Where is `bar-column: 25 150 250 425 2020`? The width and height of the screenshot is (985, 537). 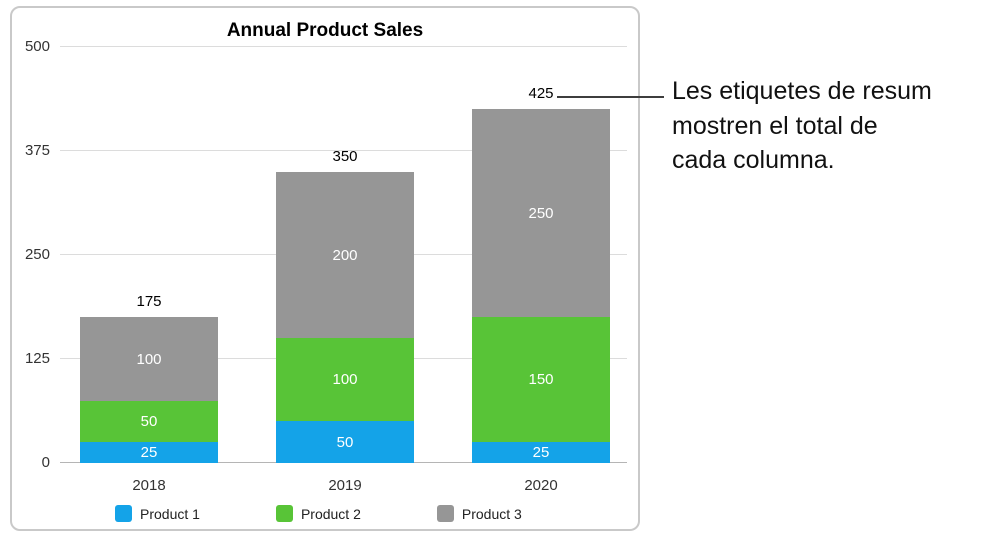 bar-column: 25 150 250 425 2020 is located at coordinates (541, 289).